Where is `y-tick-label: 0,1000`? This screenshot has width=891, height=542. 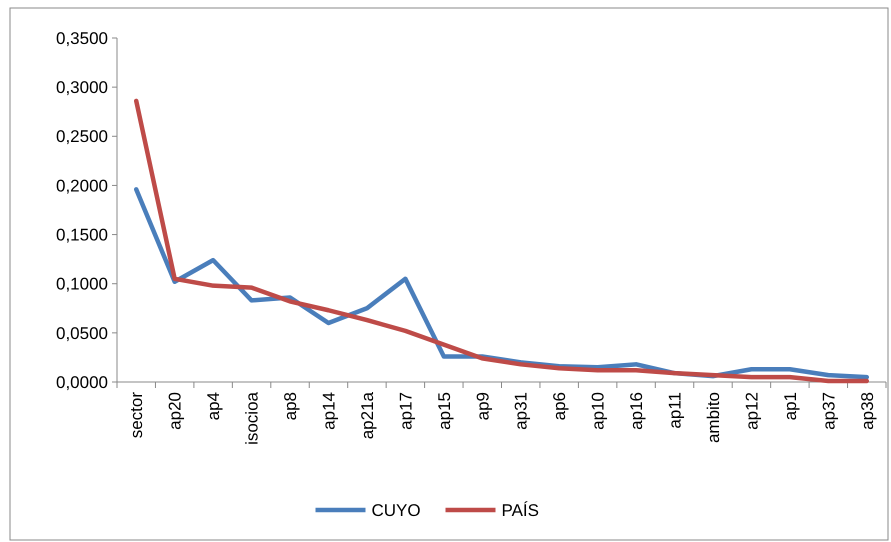 y-tick-label: 0,1000 is located at coordinates (82, 284).